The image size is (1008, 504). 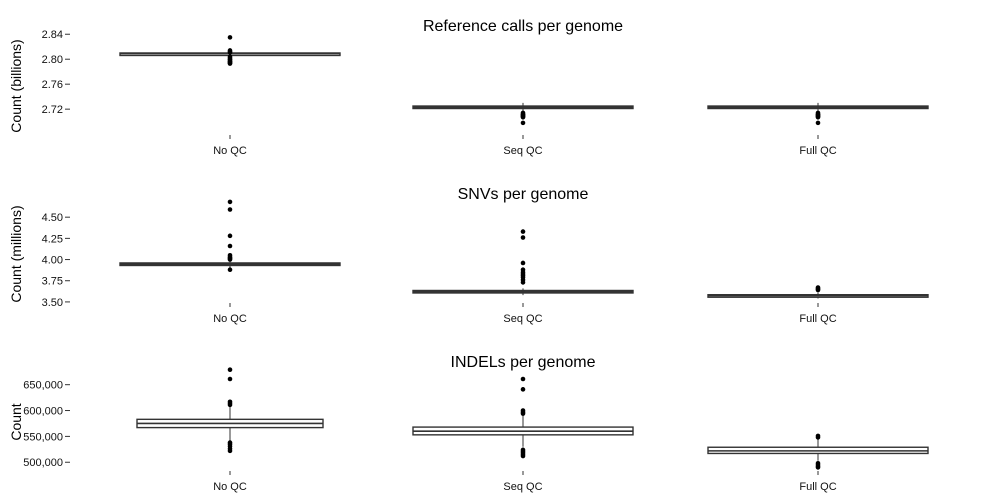 What do you see at coordinates (43, 463) in the screenshot?
I see `y-tick-label: 500,000` at bounding box center [43, 463].